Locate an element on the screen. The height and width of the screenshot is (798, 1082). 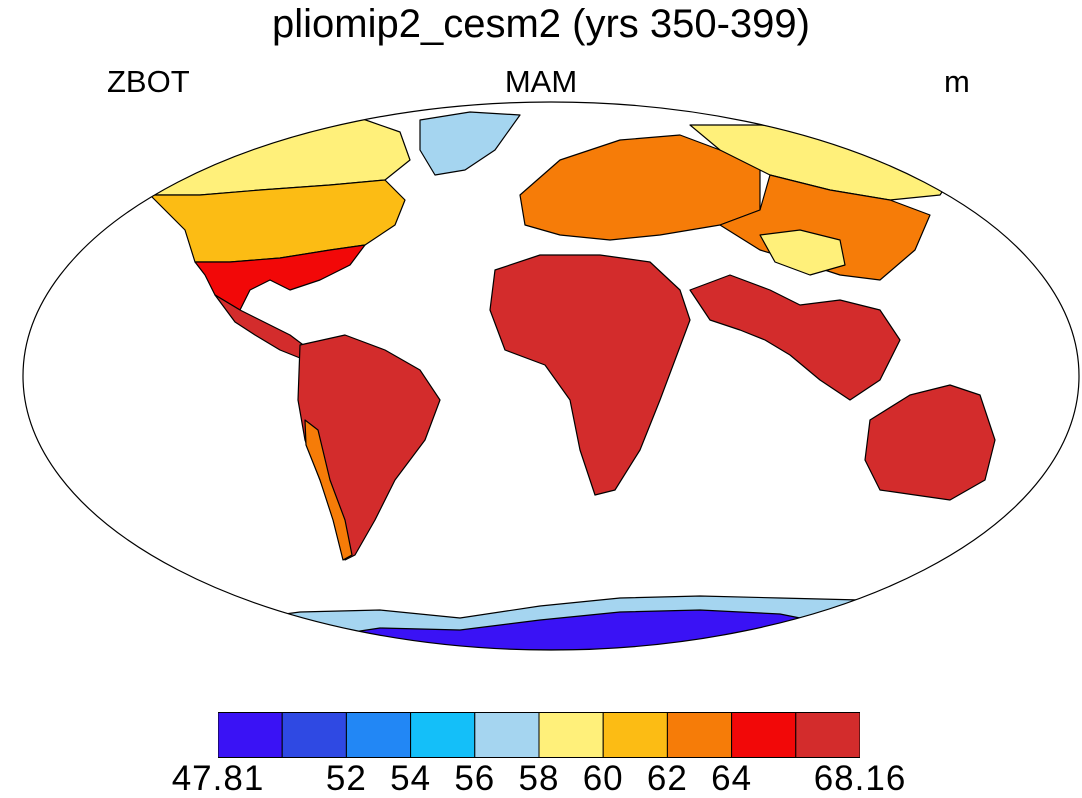
colorbar-label: 52 is located at coordinates (346, 778).